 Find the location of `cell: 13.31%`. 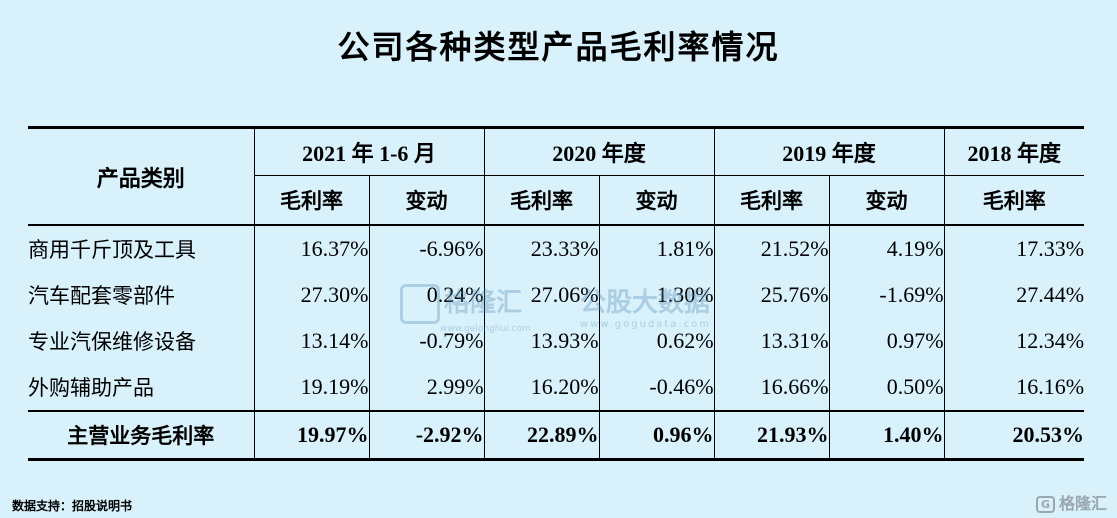

cell: 13.31% is located at coordinates (771, 341).